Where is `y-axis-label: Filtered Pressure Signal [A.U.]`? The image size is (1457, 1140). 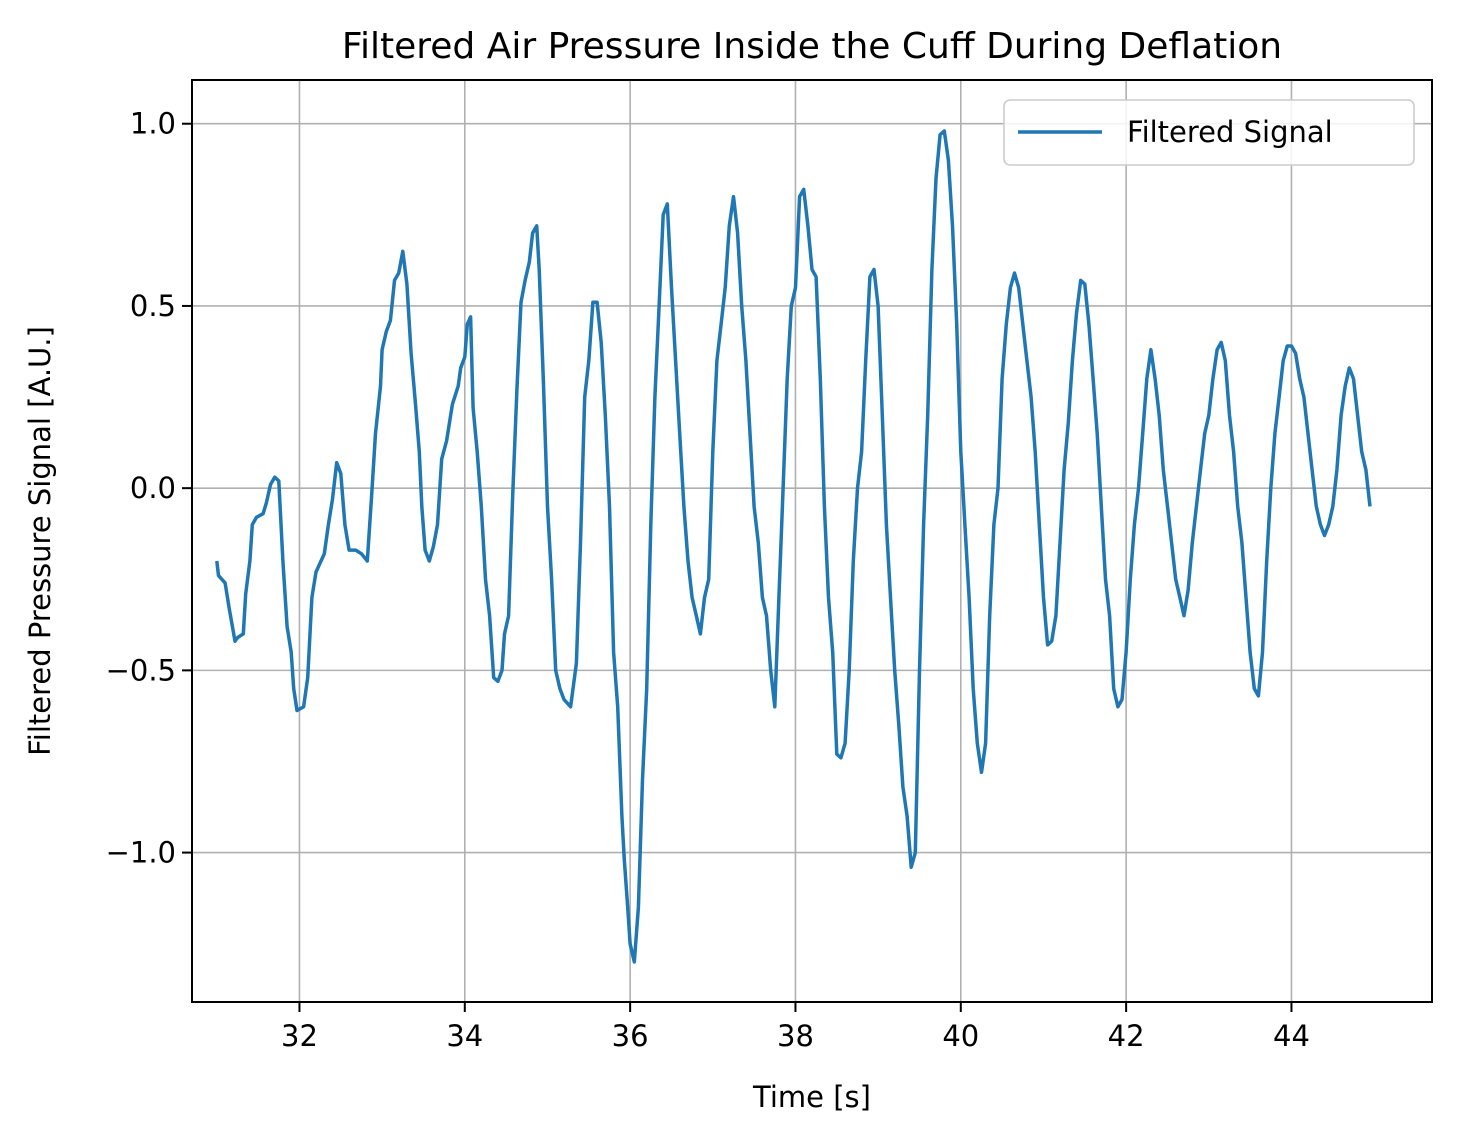
y-axis-label: Filtered Pressure Signal [A.U.] is located at coordinates (40, 541).